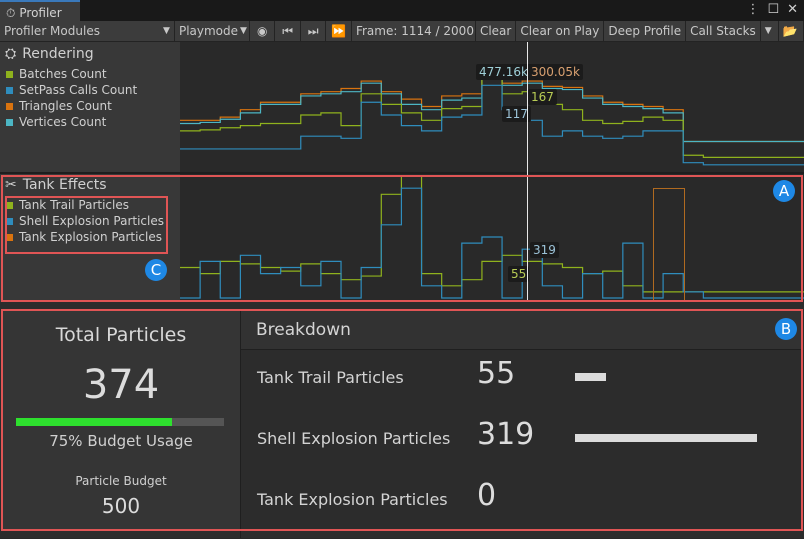 This screenshot has width=804, height=539. I want to click on step-back-icon: ⏮, so click(288, 30).